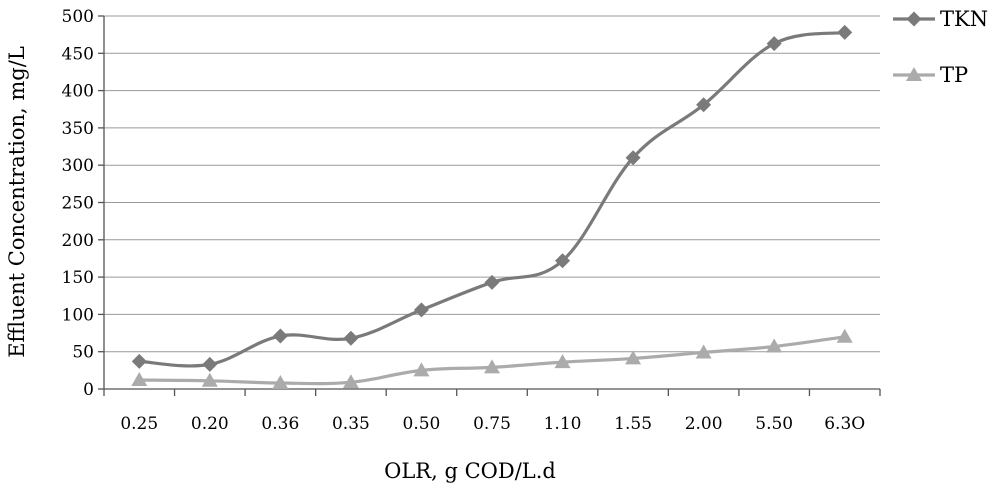 Image resolution: width=1000 pixels, height=490 pixels. I want to click on y-tick-label: 150, so click(78, 278).